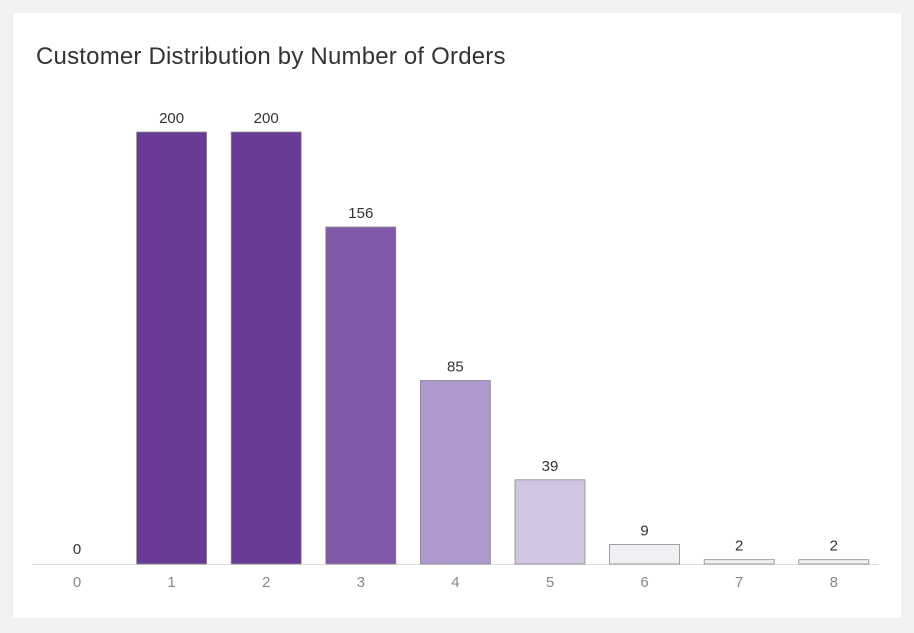 Image resolution: width=914 pixels, height=633 pixels. I want to click on data-label-0: 0, so click(77, 549).